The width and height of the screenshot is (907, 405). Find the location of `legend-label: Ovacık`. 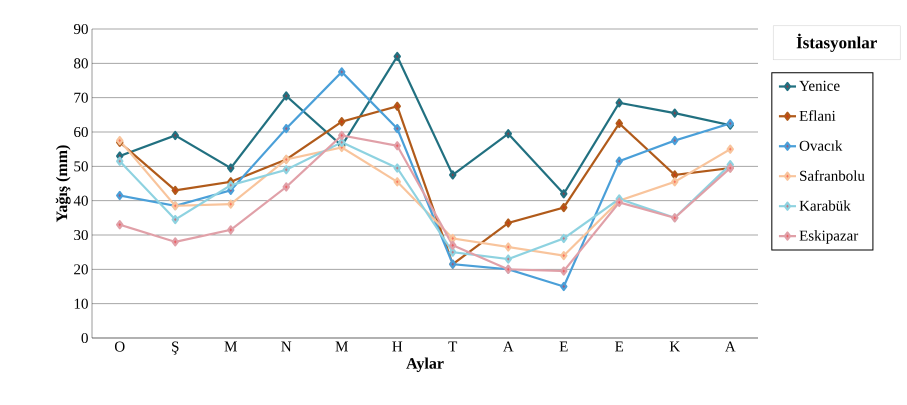

legend-label: Ovacık is located at coordinates (821, 145).